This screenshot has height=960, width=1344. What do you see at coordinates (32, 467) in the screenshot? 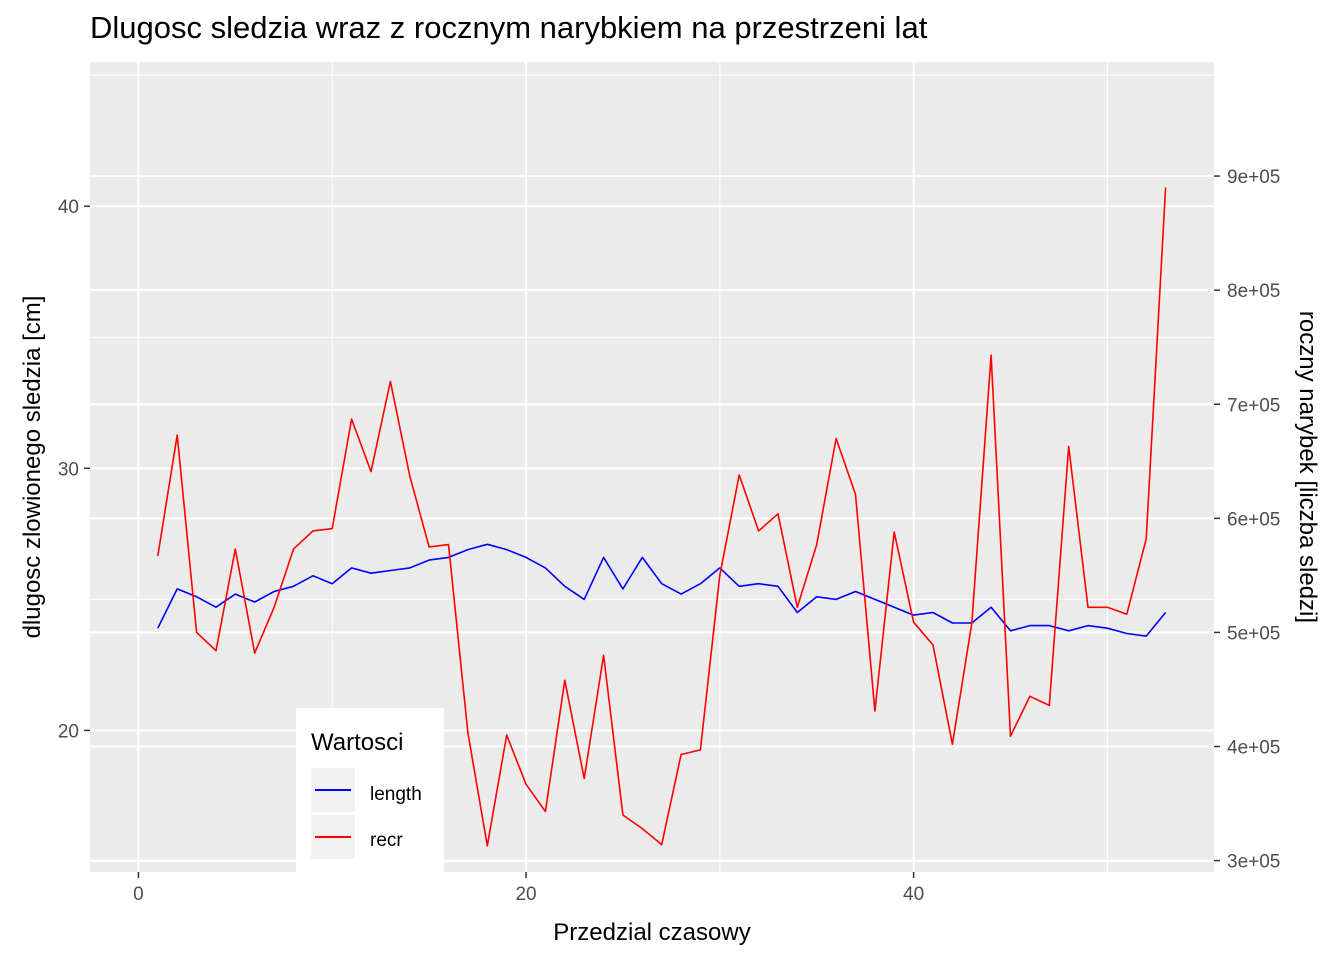
I see `y-axis-title: dlugosc zlowionego sledzia [cm]` at bounding box center [32, 467].